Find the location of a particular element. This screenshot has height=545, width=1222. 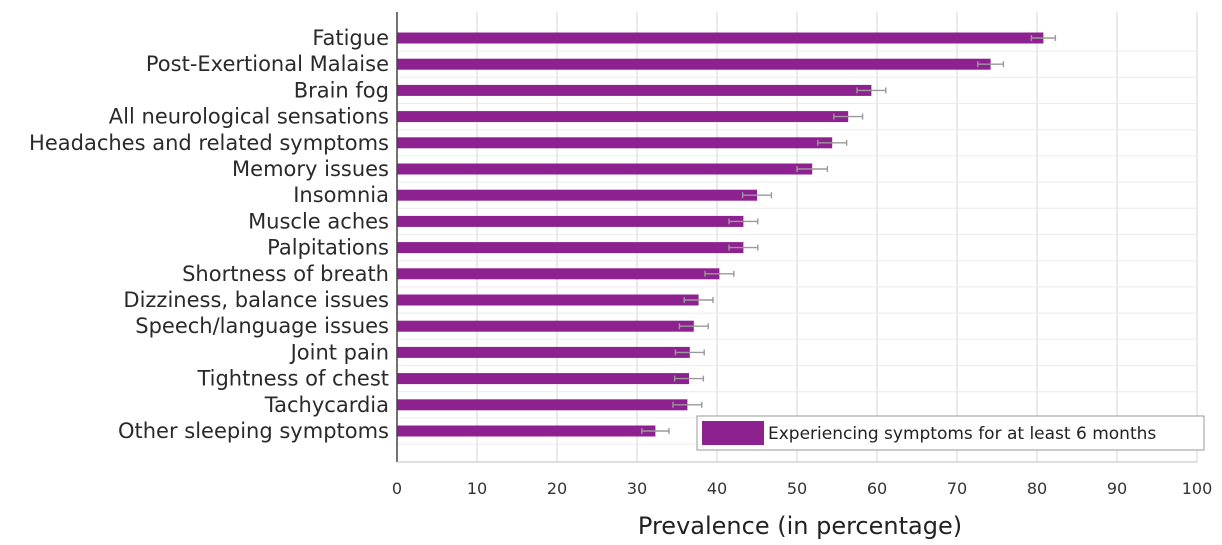

x-tick-labels: 0 10 20 30 40 50 60 70 80 90 100 is located at coordinates (802, 488).